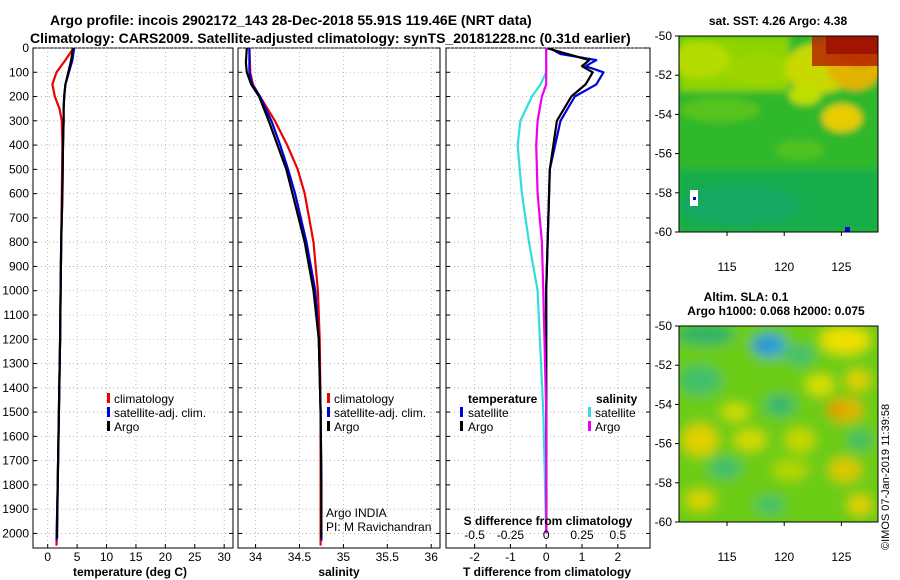 The image size is (900, 580). What do you see at coordinates (195, 557) in the screenshot?
I see `x-tick-label: 25` at bounding box center [195, 557].